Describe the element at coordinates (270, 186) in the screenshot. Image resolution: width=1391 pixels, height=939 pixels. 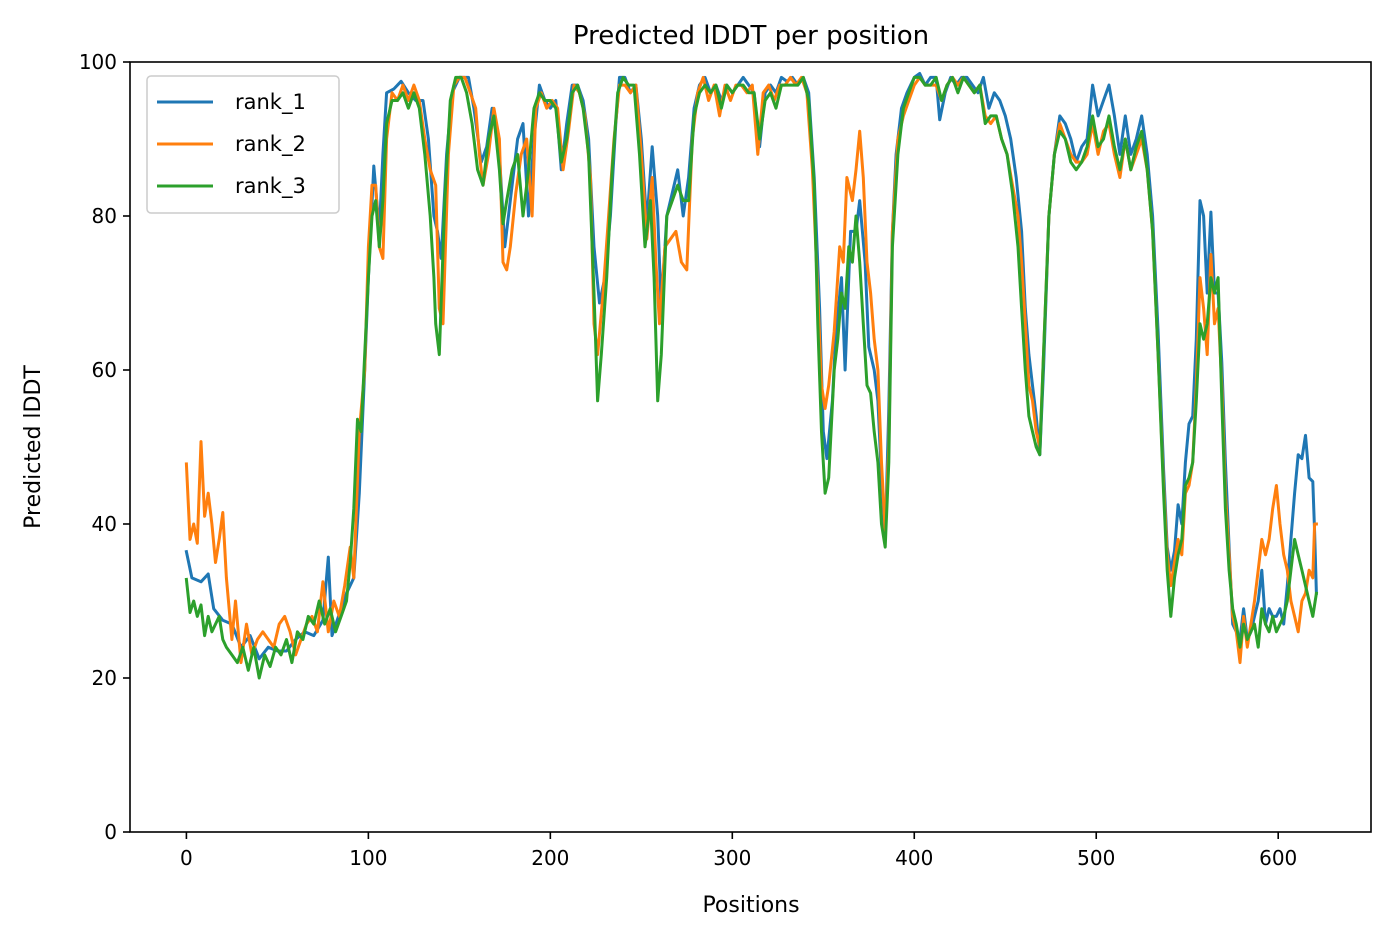
I see `legend-label: rank_3` at that location.